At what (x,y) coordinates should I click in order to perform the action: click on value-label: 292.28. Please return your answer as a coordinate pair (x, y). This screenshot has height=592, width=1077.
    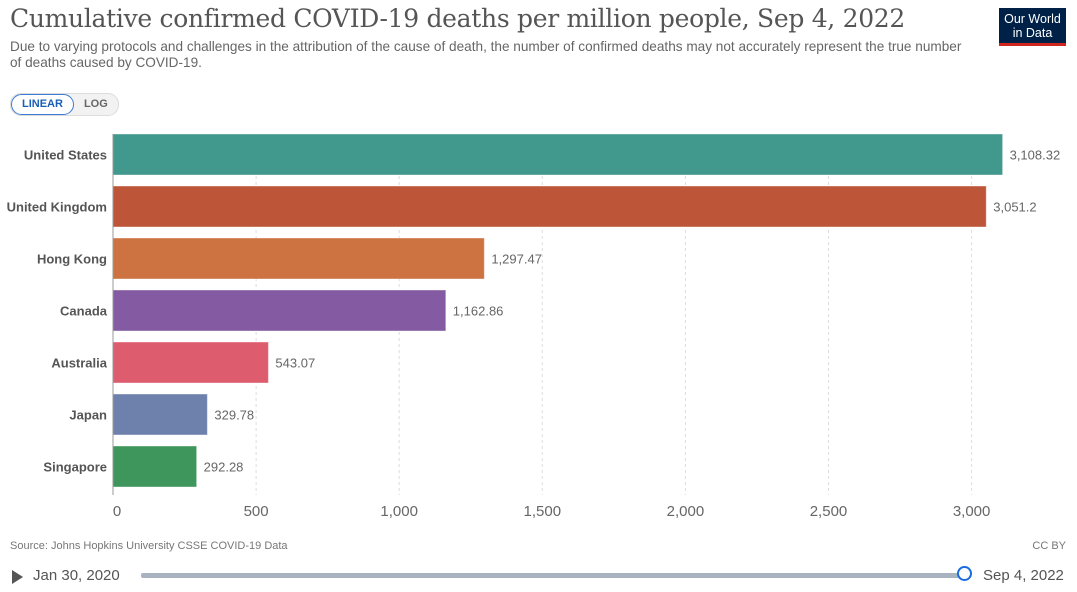
    Looking at the image, I should click on (224, 467).